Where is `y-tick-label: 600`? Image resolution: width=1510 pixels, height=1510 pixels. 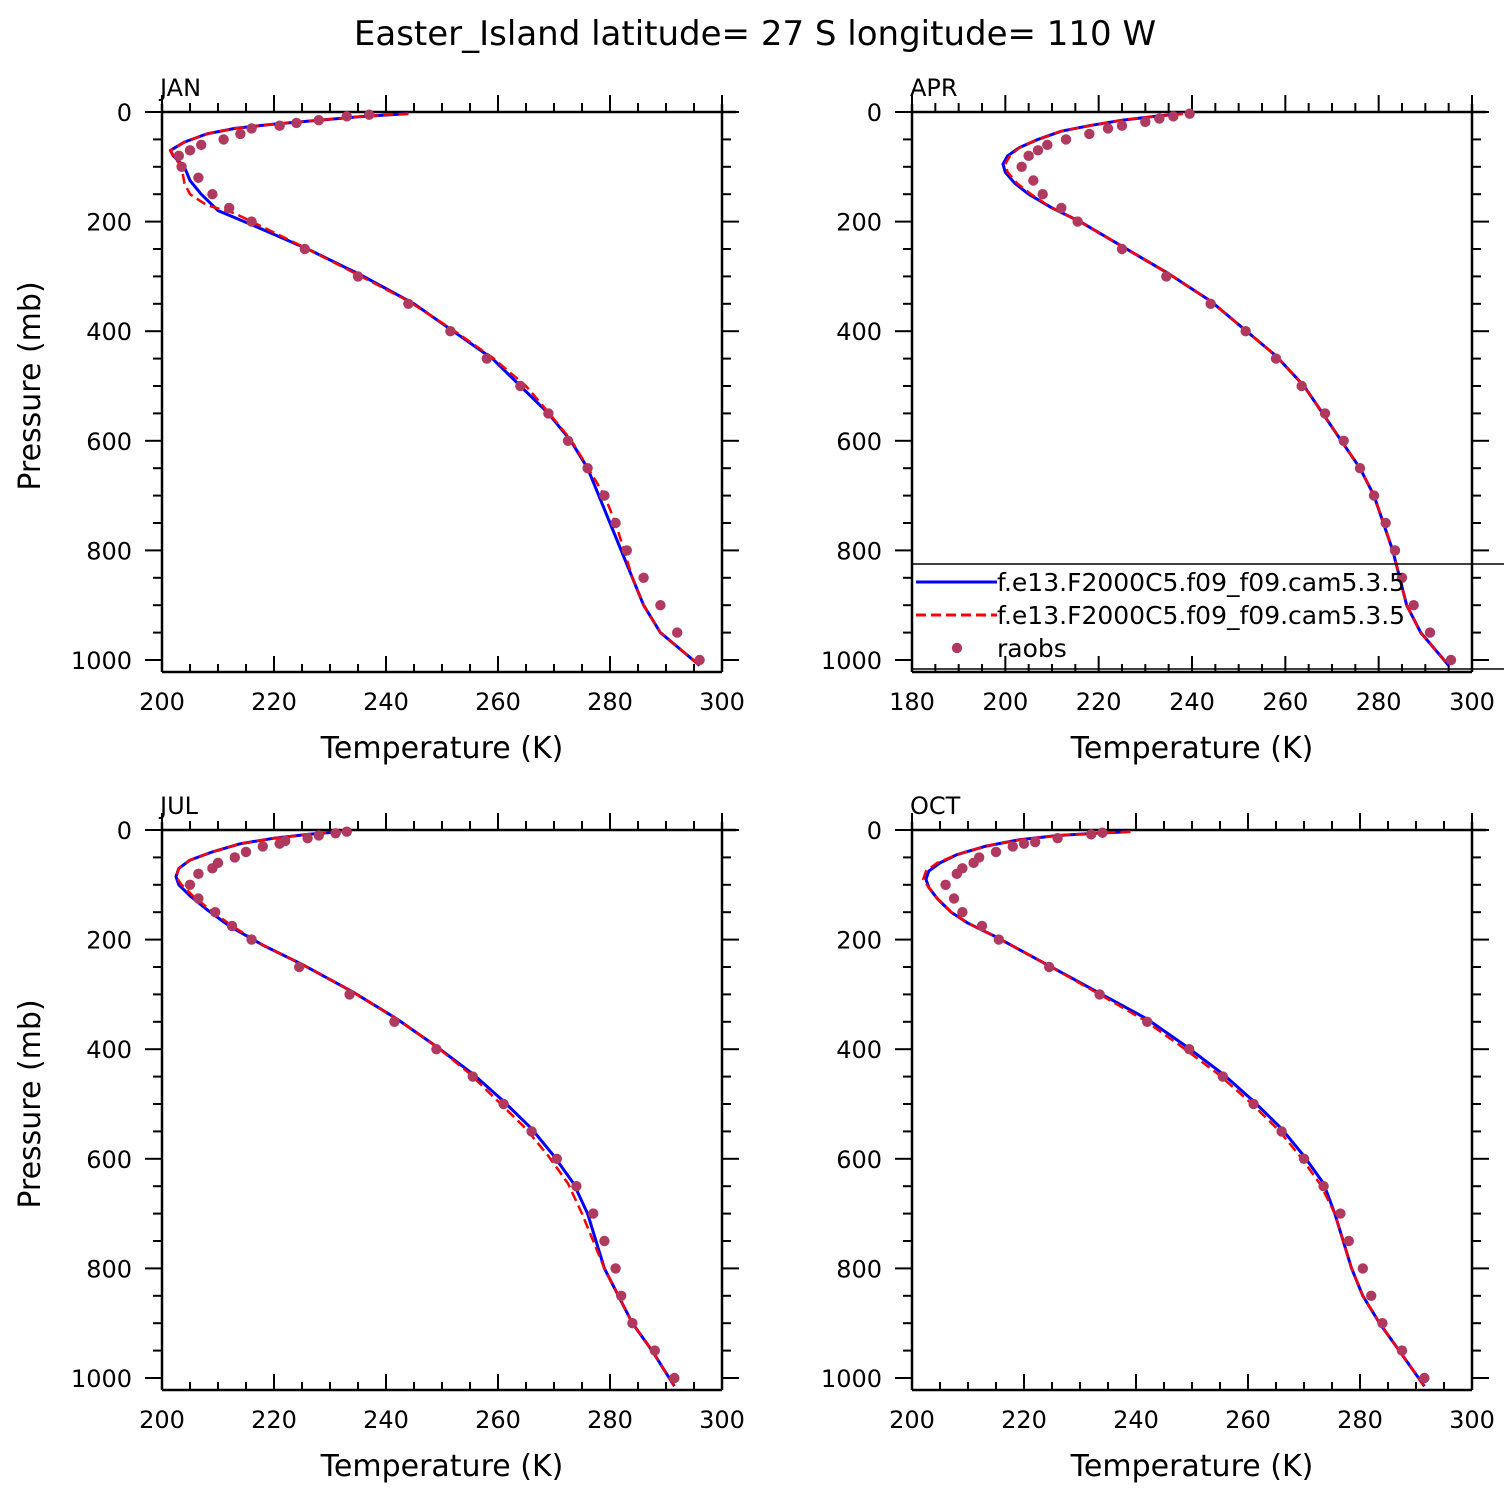
y-tick-label: 600 is located at coordinates (109, 442).